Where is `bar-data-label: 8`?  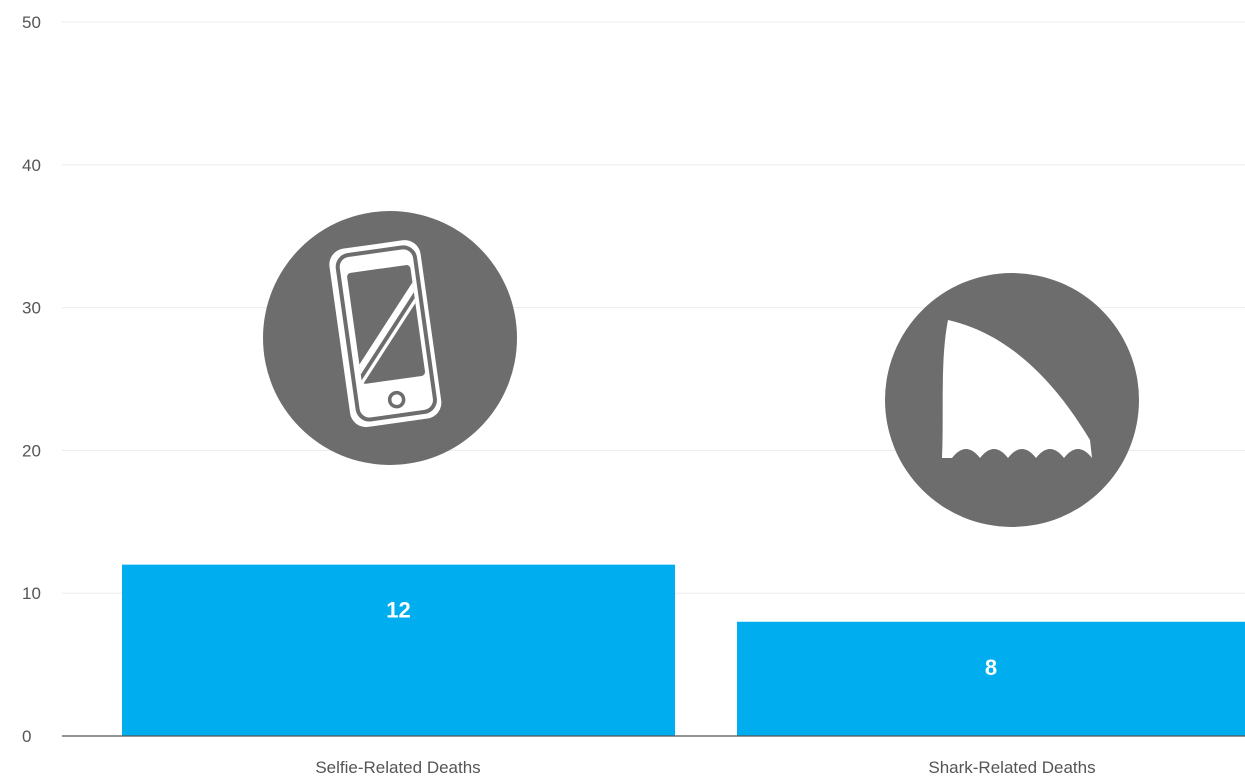
bar-data-label: 8 is located at coordinates (991, 667).